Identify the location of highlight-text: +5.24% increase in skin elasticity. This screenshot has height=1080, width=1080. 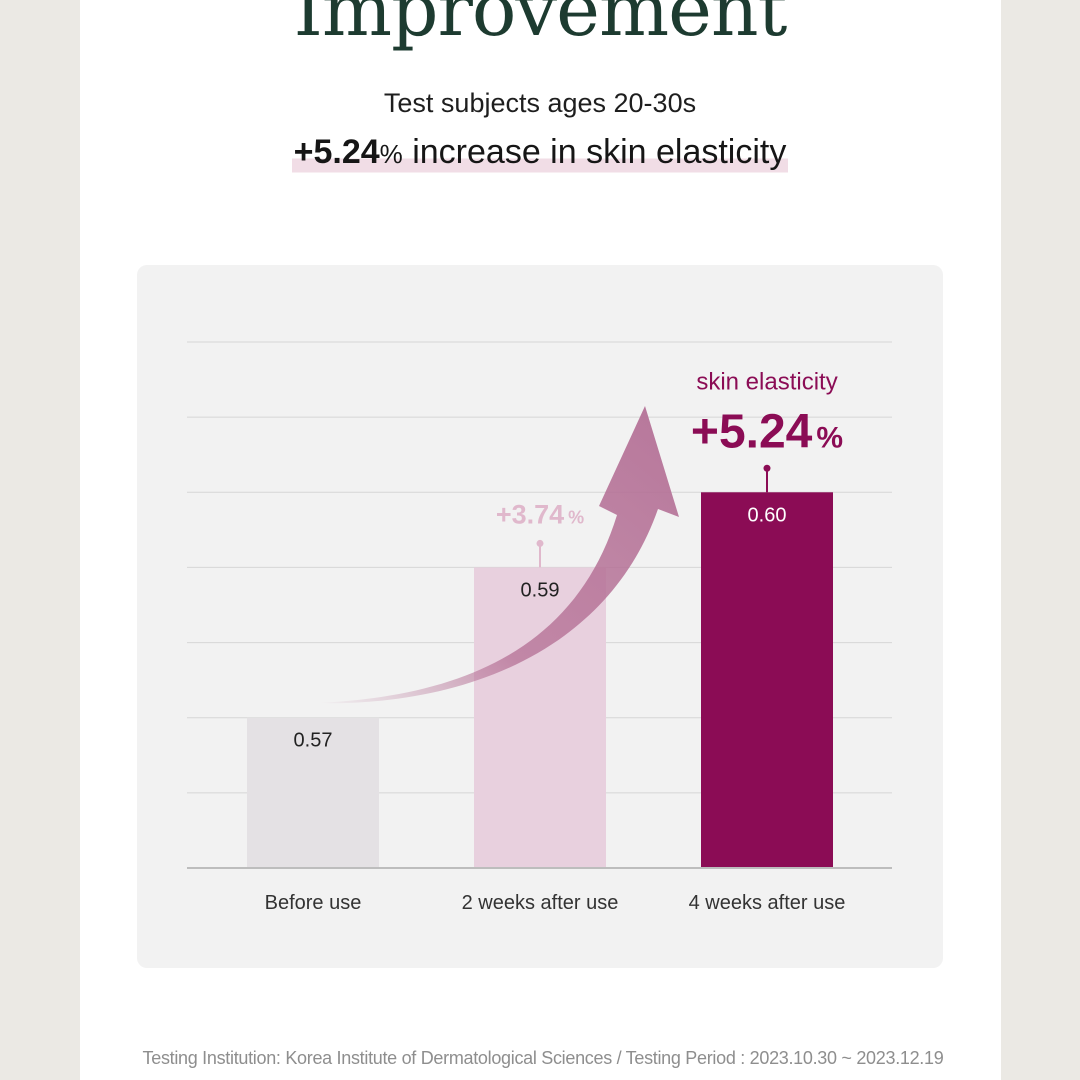
(540, 153).